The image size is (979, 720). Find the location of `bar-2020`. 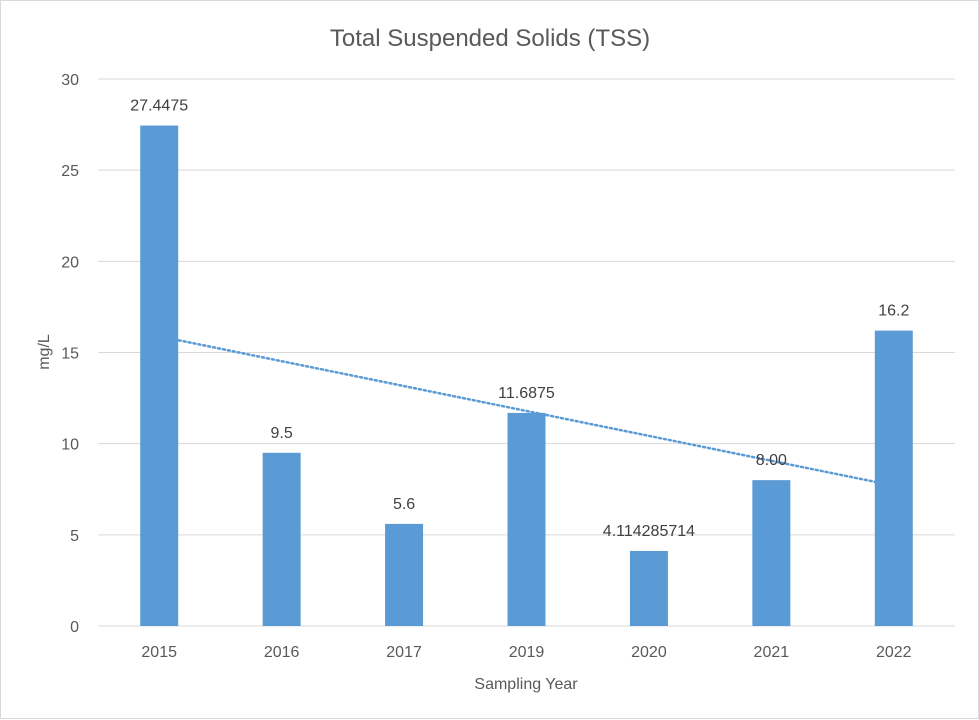

bar-2020 is located at coordinates (648, 588).